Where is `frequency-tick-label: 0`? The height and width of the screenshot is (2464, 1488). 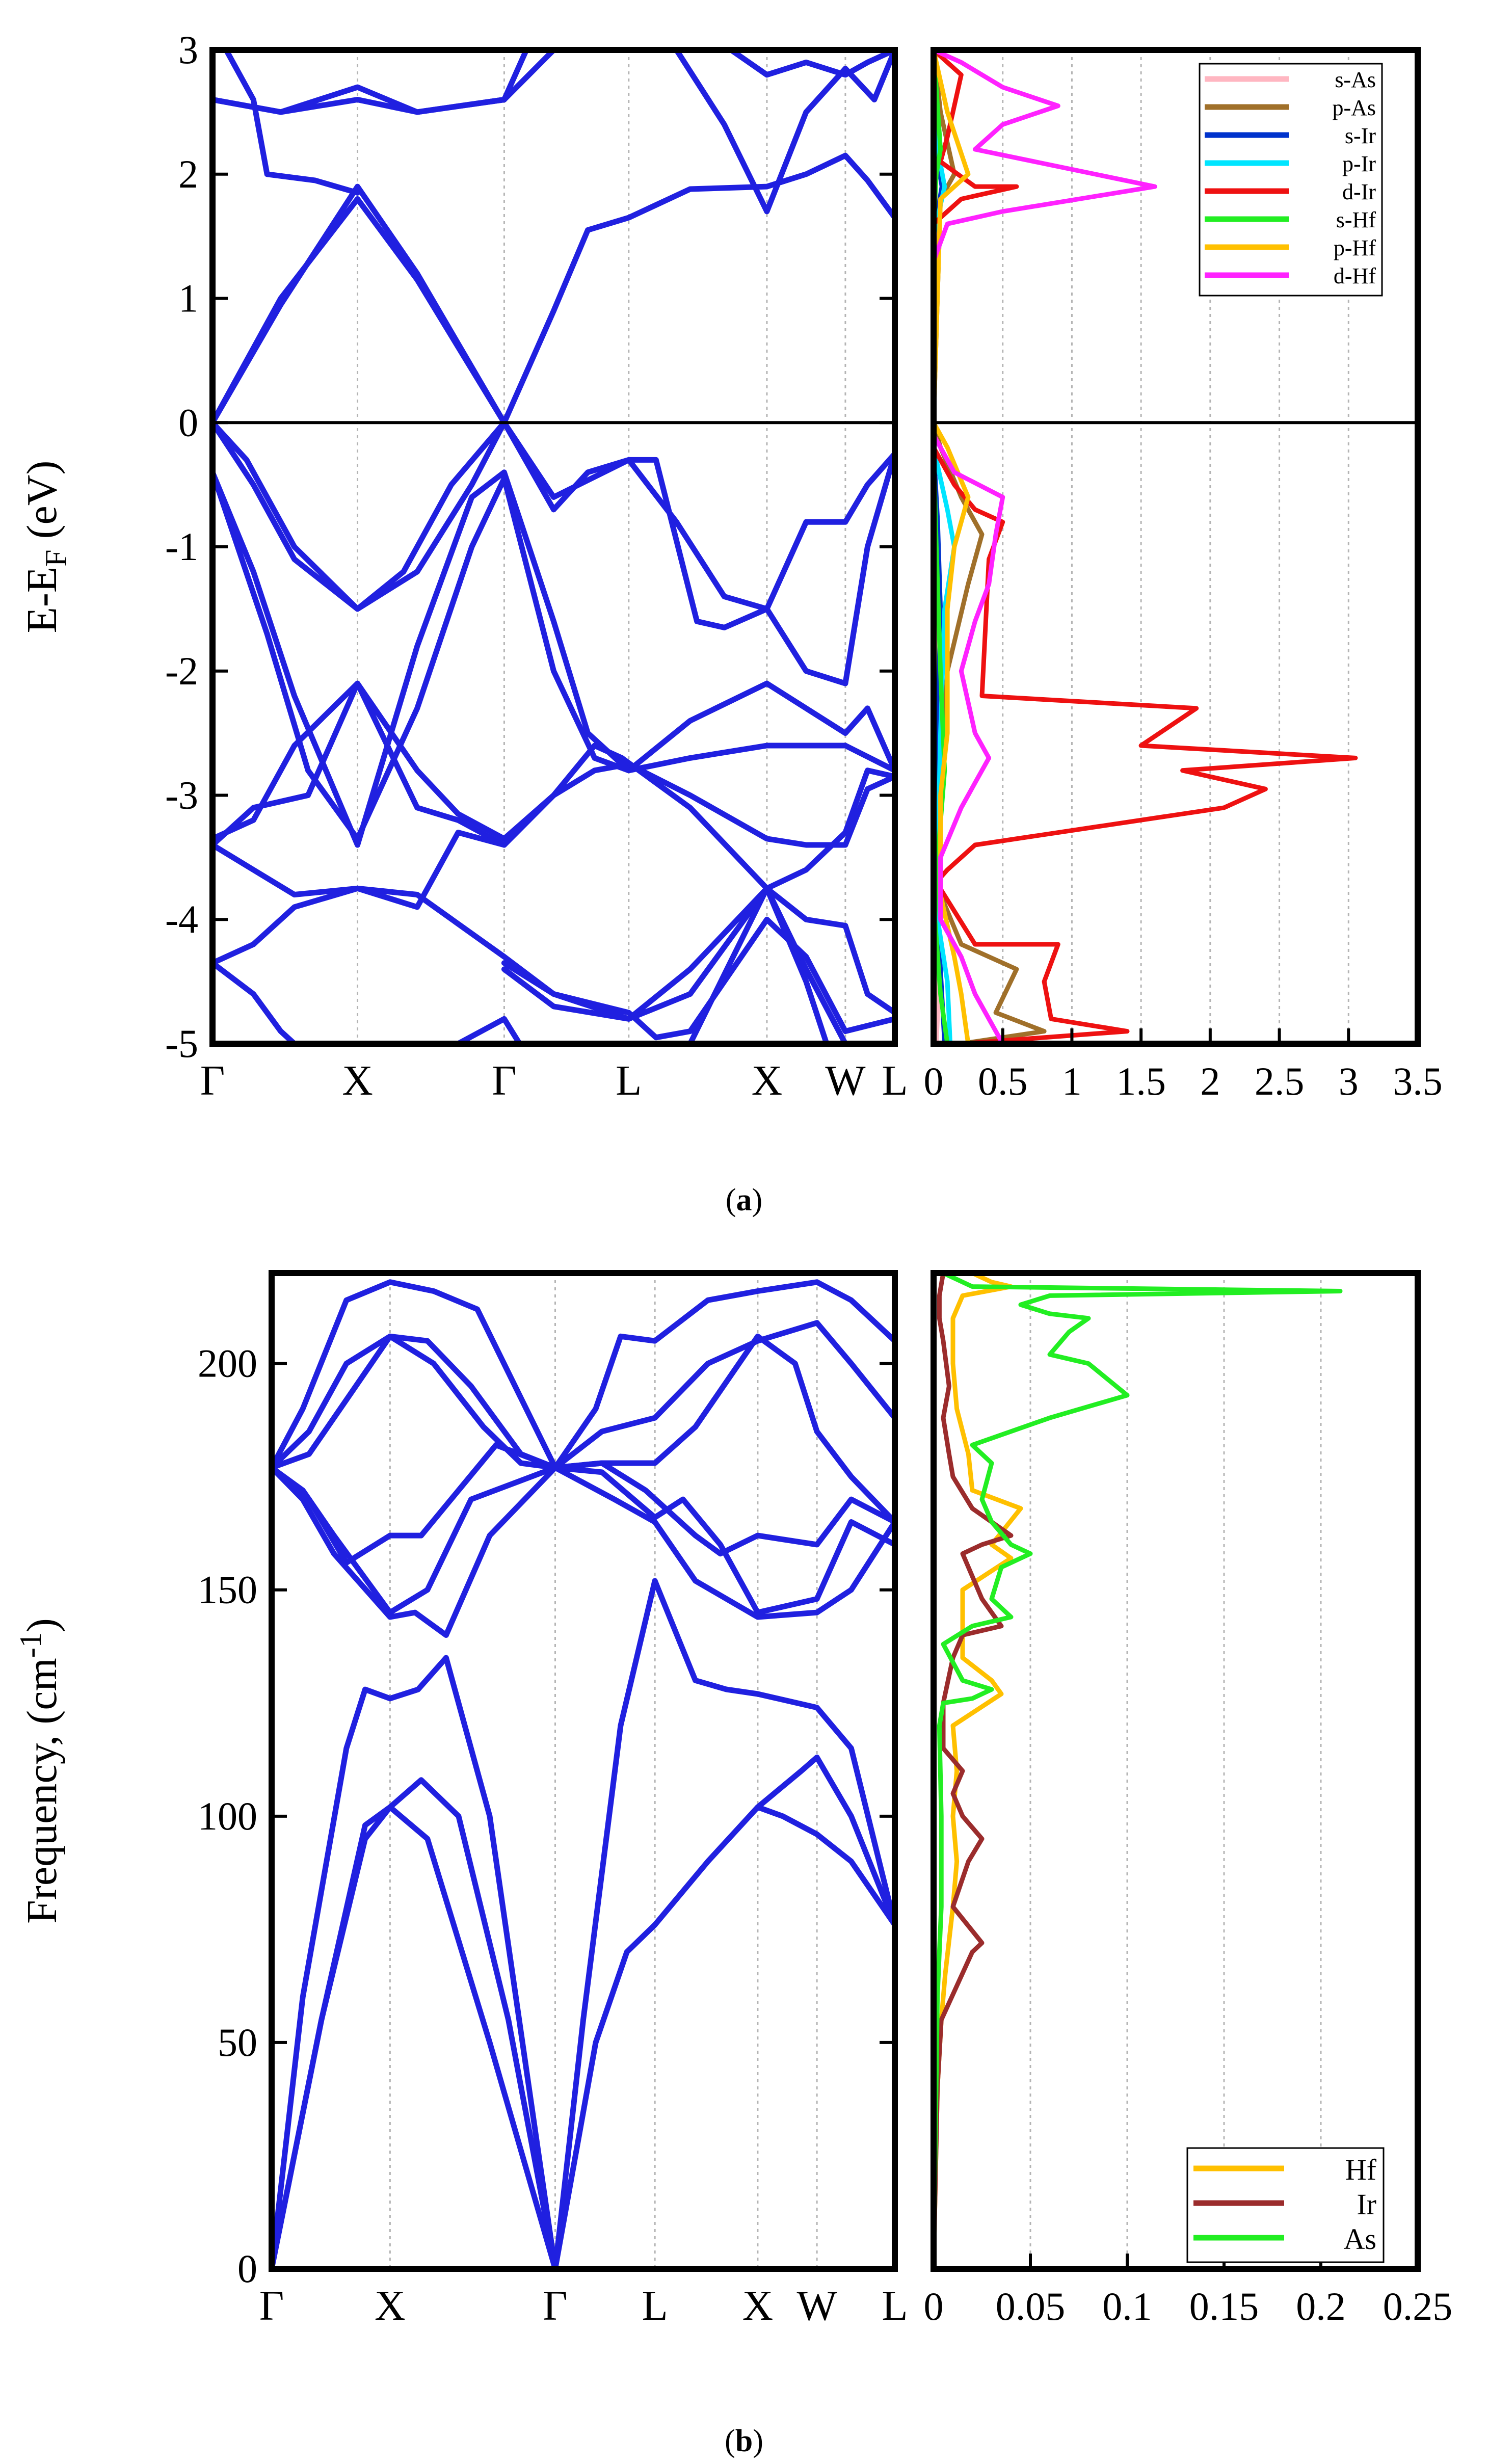
frequency-tick-label: 0 is located at coordinates (247, 2268).